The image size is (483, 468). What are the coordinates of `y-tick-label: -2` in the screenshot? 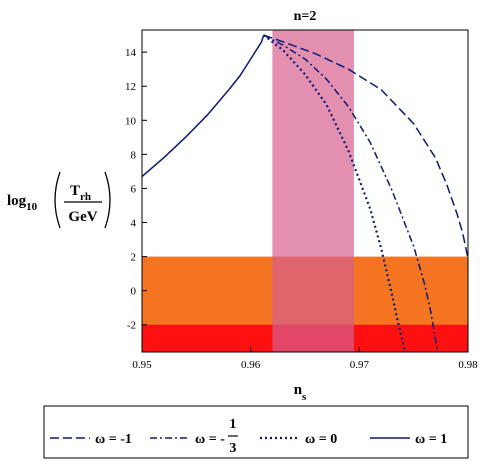 It's located at (131, 326).